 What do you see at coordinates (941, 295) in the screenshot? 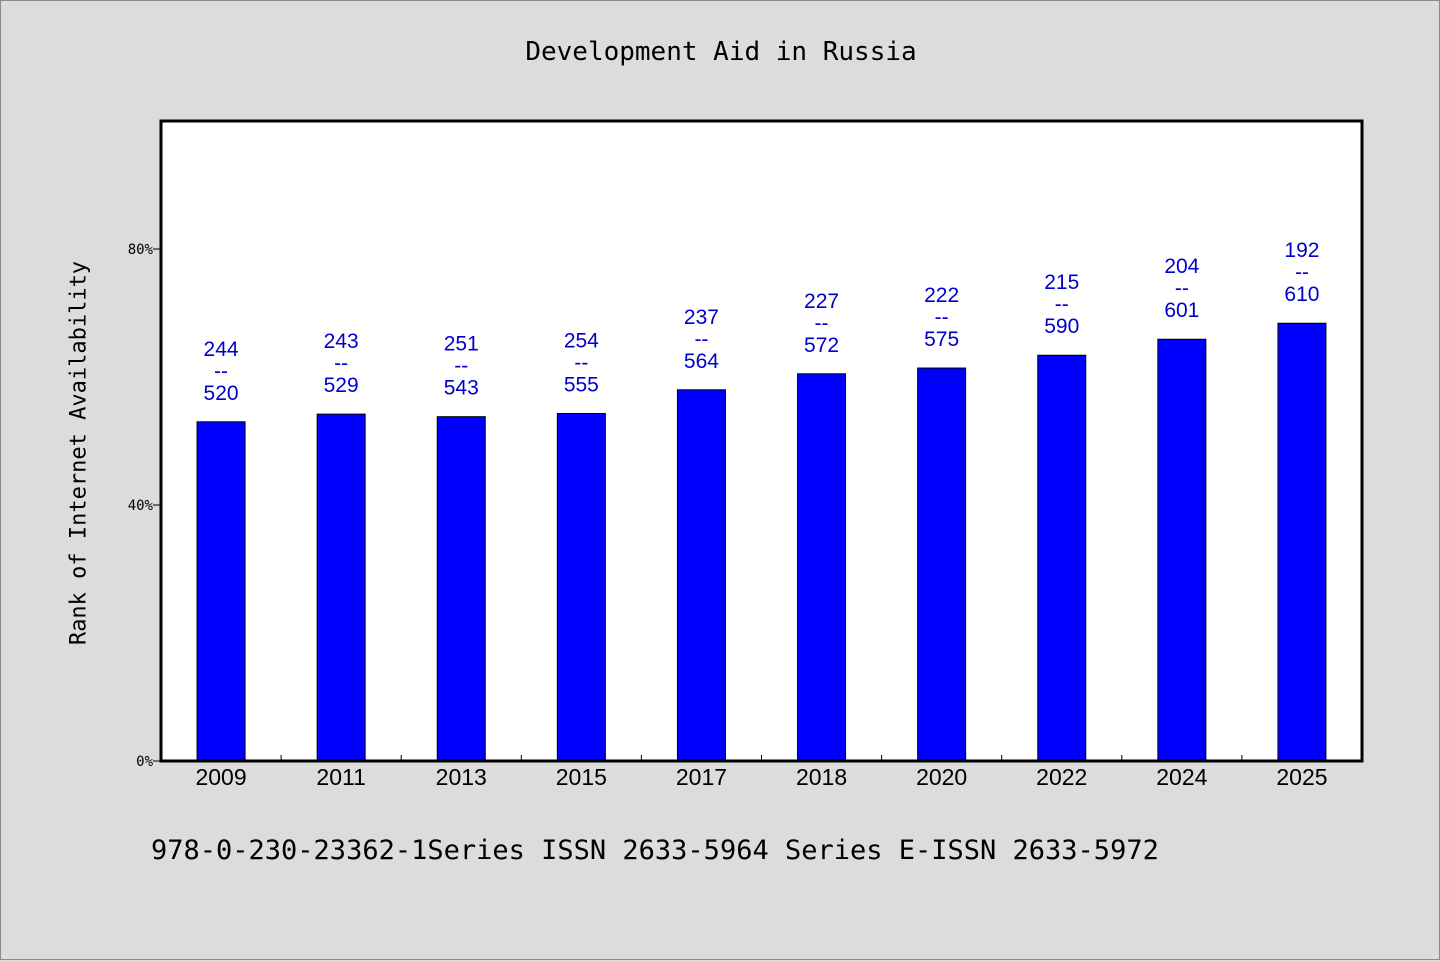
I see `data-label: 222` at bounding box center [941, 295].